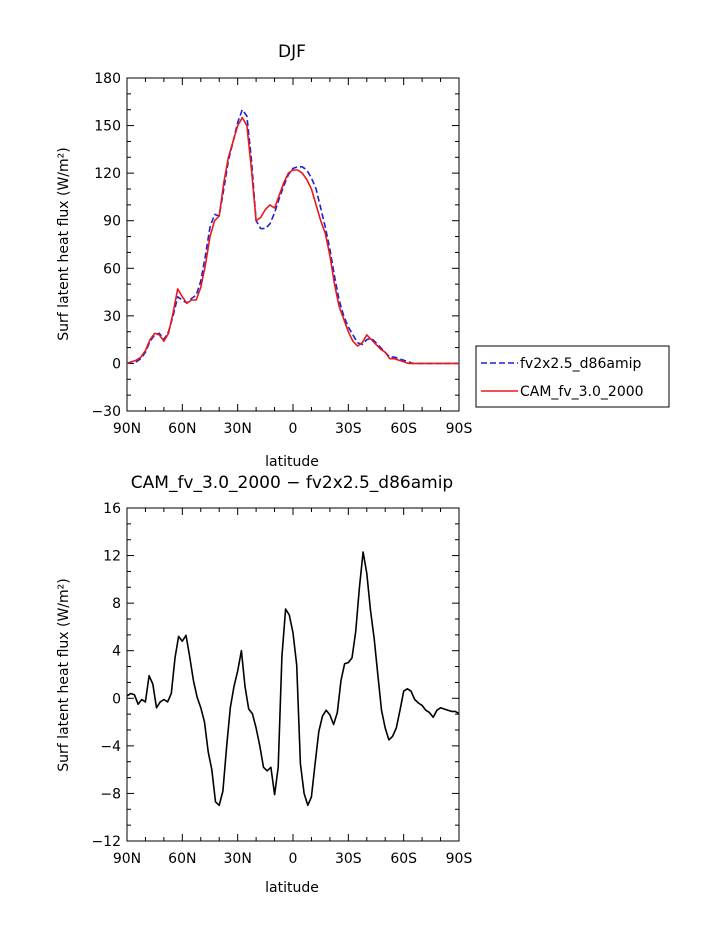  Describe the element at coordinates (112, 509) in the screenshot. I see `y-tick-label: 16` at that location.